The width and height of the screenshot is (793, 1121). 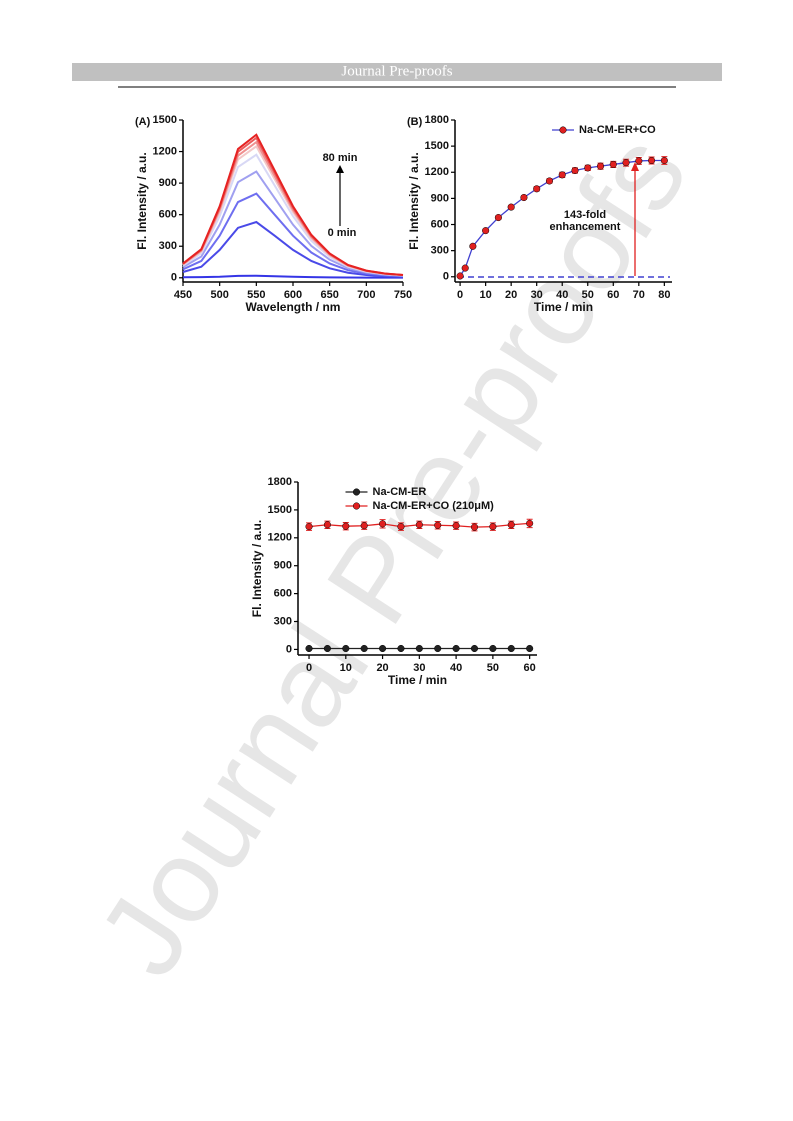 What do you see at coordinates (329, 295) in the screenshot?
I see `x-tick-label: 650` at bounding box center [329, 295].